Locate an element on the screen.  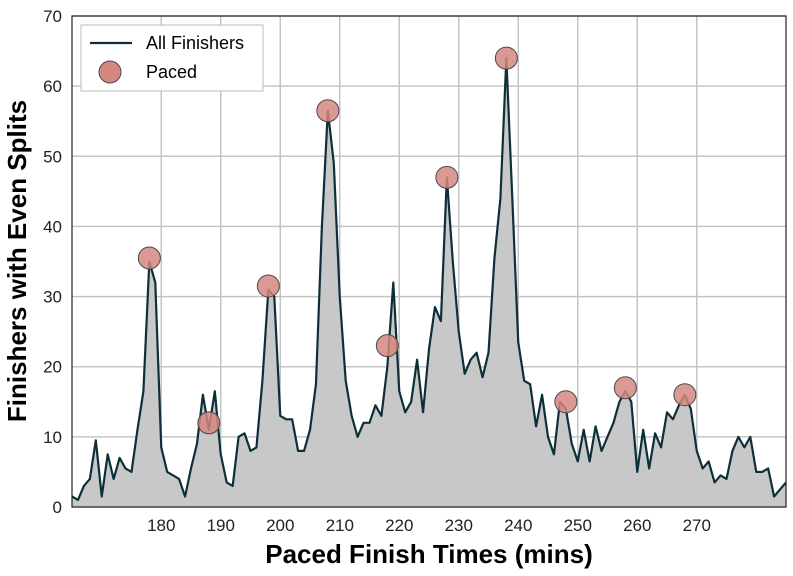
x-tick-labels: 180 190 200 210 220 230 240 250 260 270 is located at coordinates (429, 525).